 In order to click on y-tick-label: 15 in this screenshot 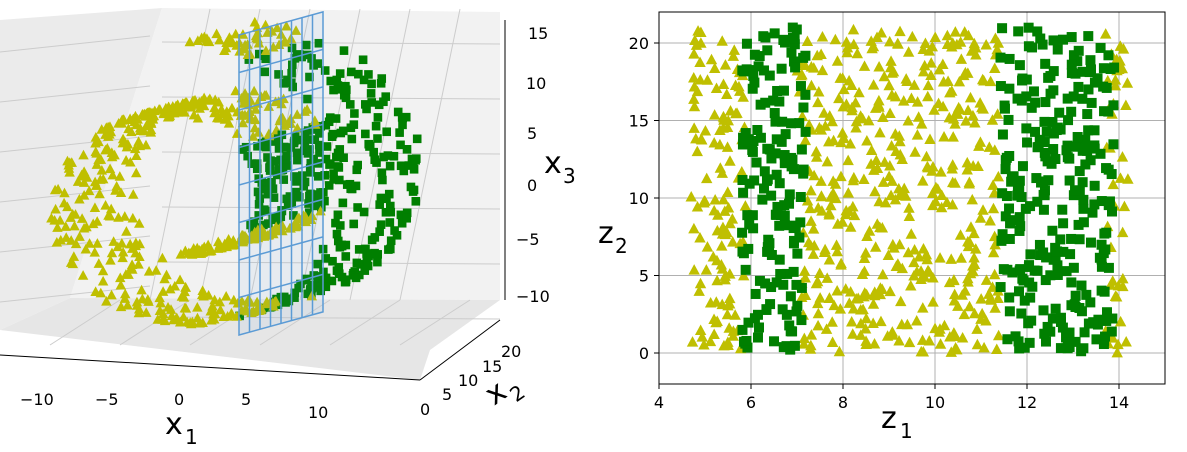, I will do `click(639, 121)`.